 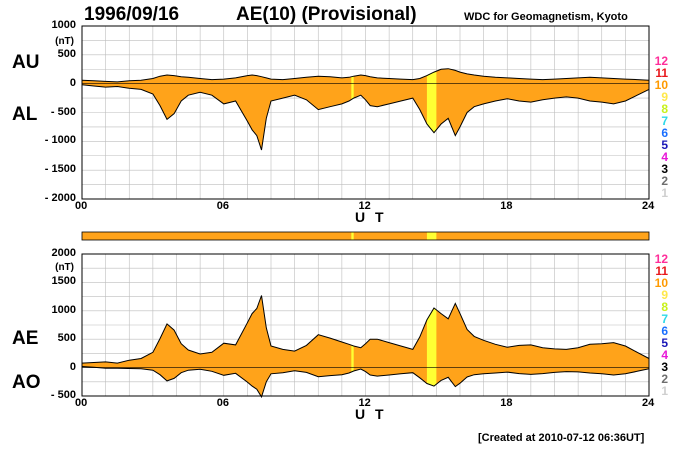 I want to click on x-tick-label-top: 18, so click(x=506, y=206).